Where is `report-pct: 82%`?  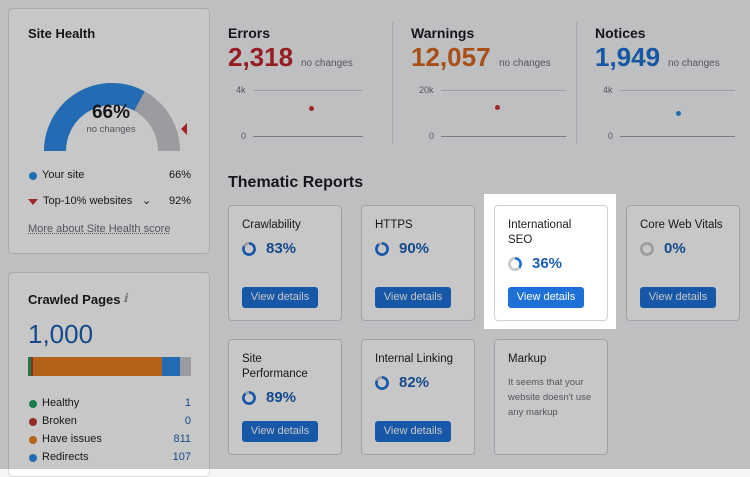
report-pct: 82% is located at coordinates (414, 382).